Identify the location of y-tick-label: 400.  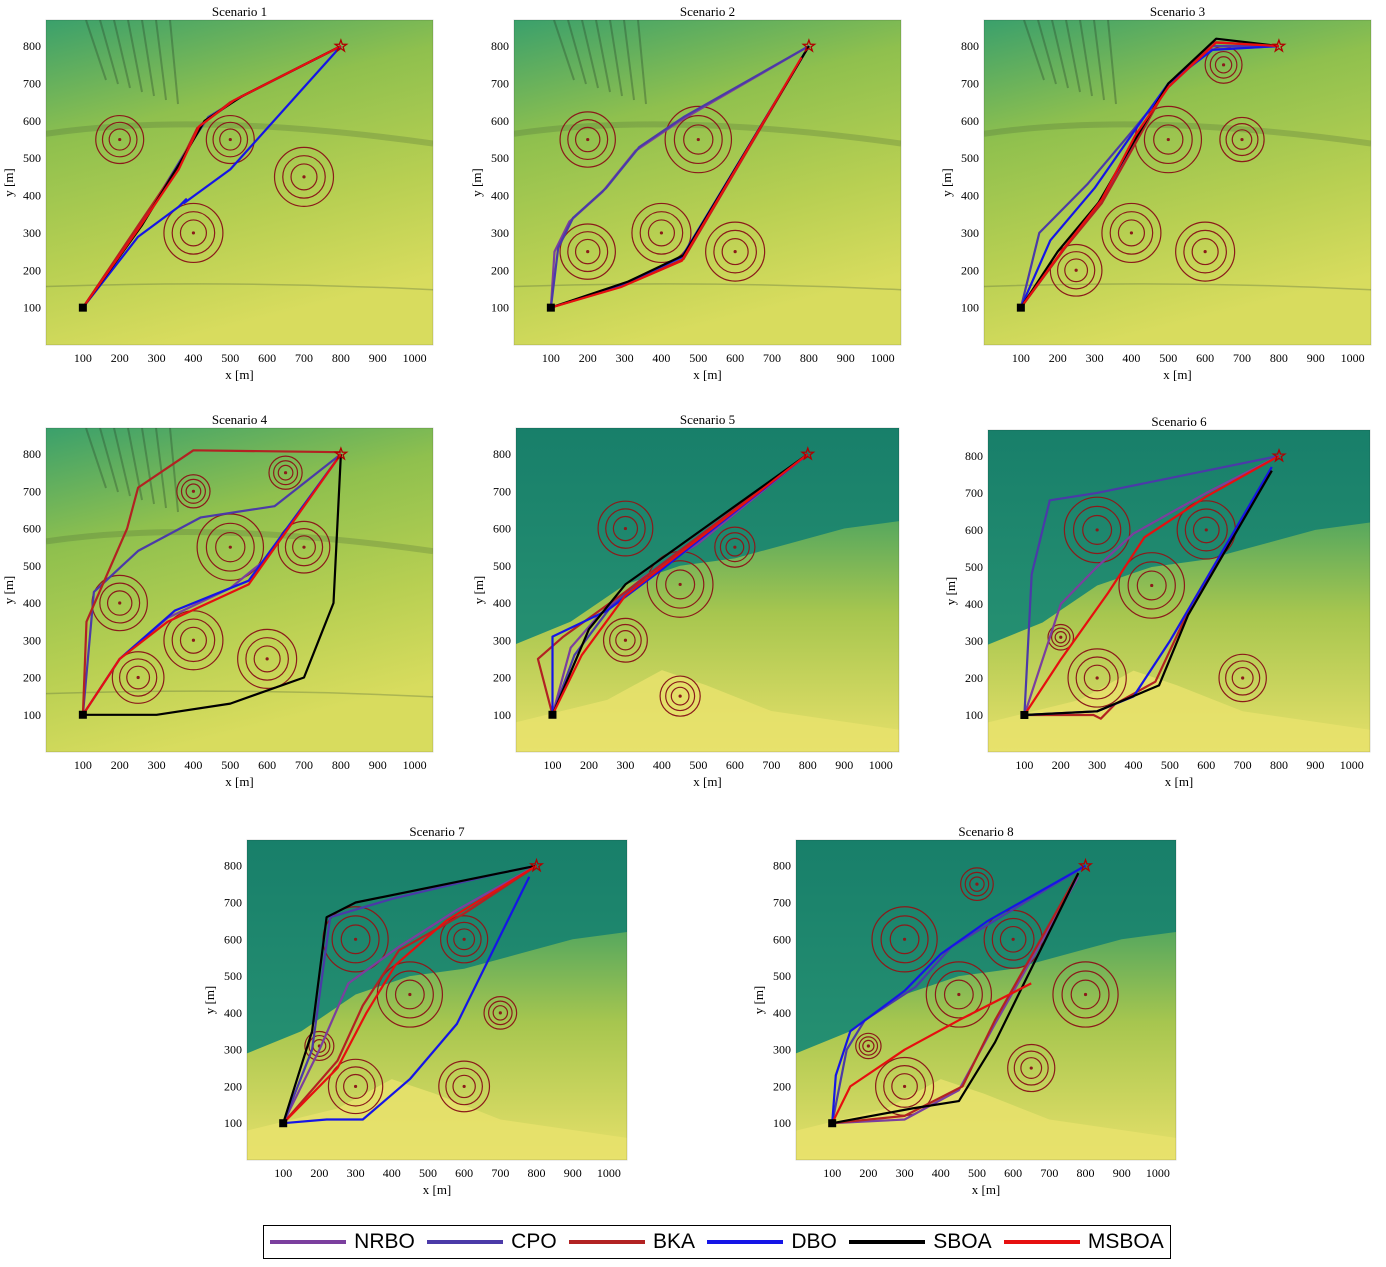
(500, 196).